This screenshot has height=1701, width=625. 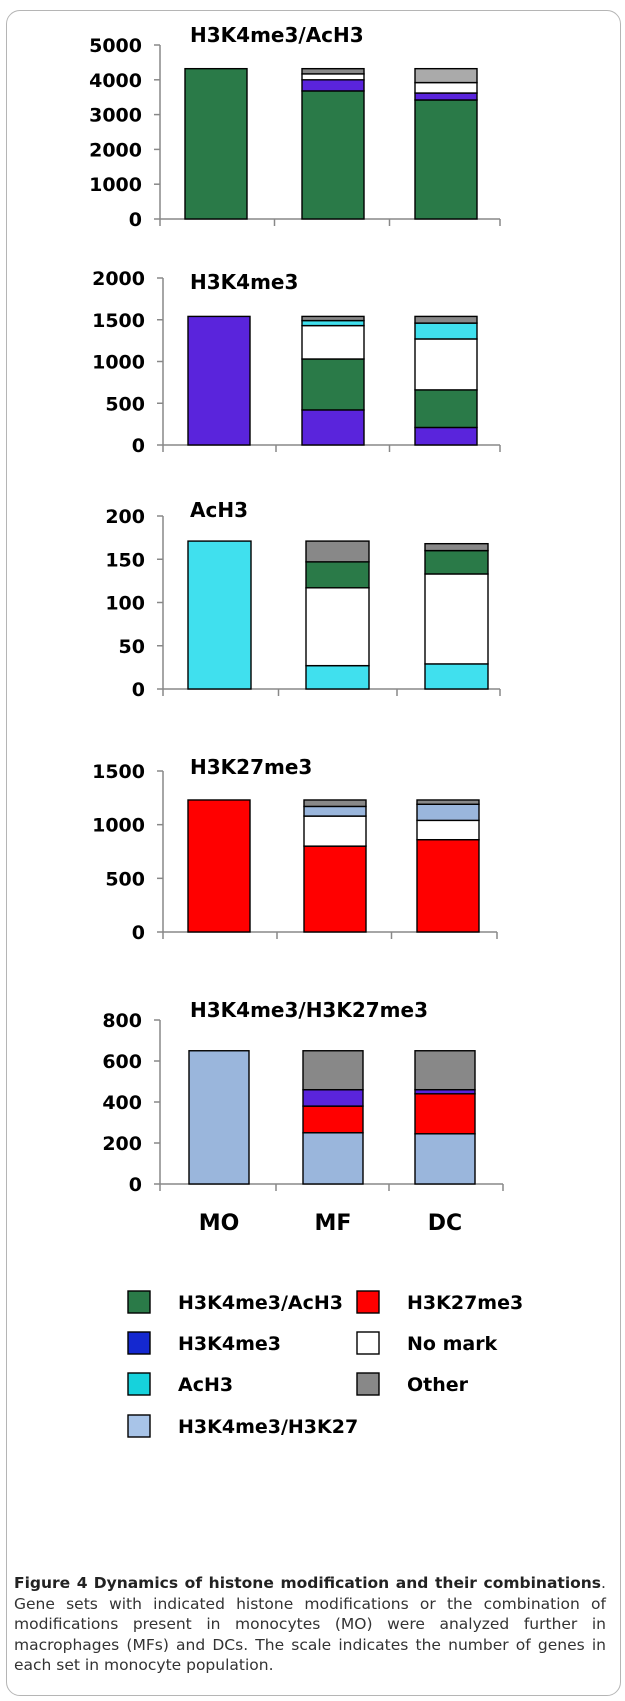 I want to click on bar-h3k27me3-mo-h3k27me3, so click(x=219, y=866).